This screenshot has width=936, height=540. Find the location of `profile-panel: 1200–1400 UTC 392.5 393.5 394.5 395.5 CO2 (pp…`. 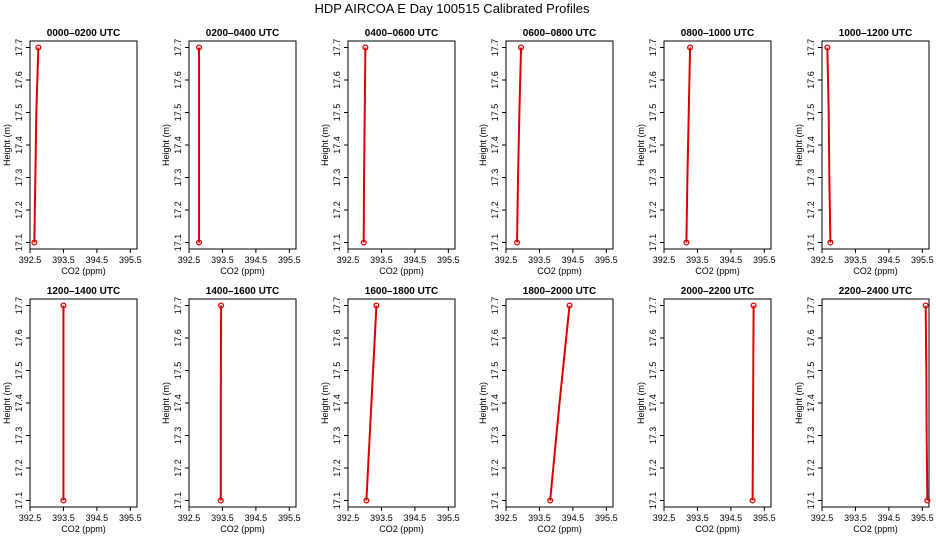

profile-panel: 1200–1400 UTC 392.5 393.5 394.5 395.5 CO2 (pp… is located at coordinates (72, 410).